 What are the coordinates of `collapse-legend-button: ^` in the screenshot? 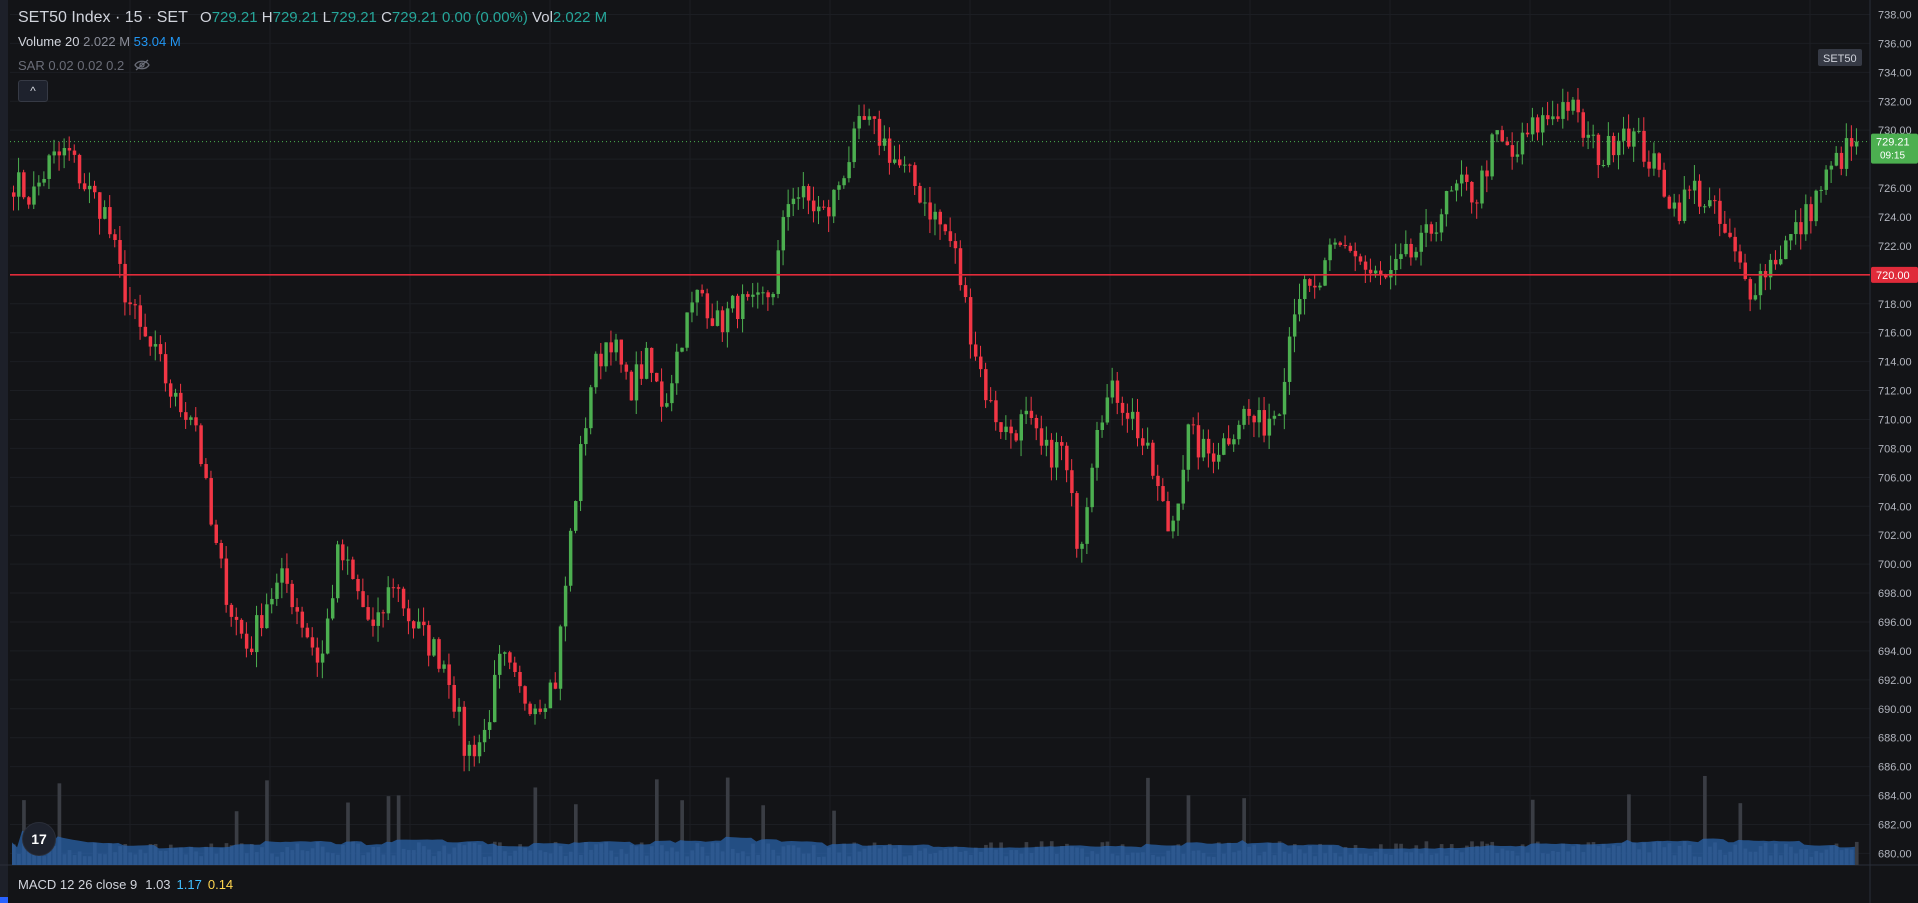 It's located at (33, 91).